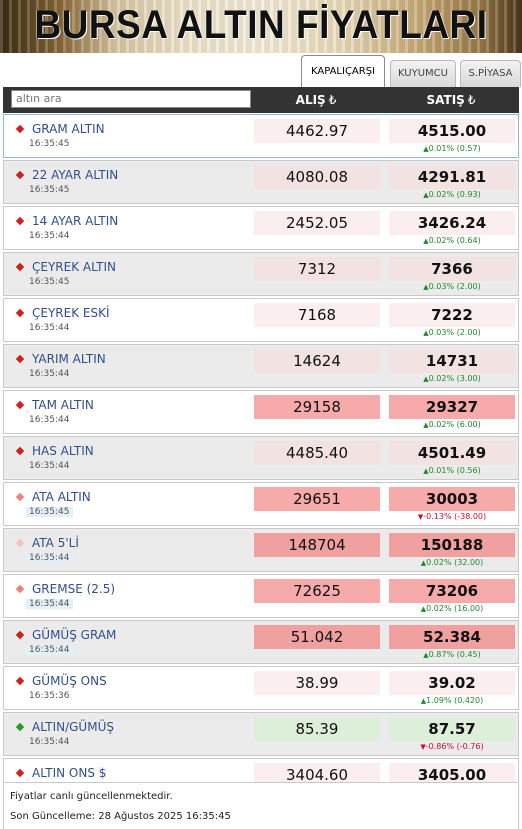 This screenshot has width=522, height=829. Describe the element at coordinates (452, 729) in the screenshot. I see `sell-price: 87.57` at that location.